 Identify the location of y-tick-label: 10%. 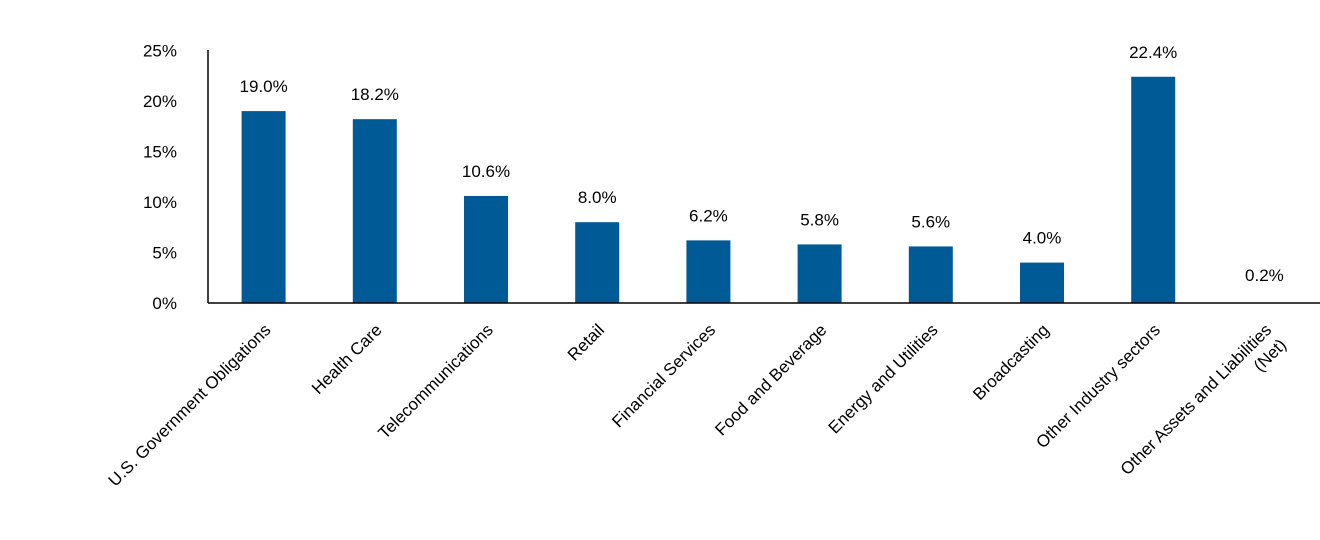
(160, 202).